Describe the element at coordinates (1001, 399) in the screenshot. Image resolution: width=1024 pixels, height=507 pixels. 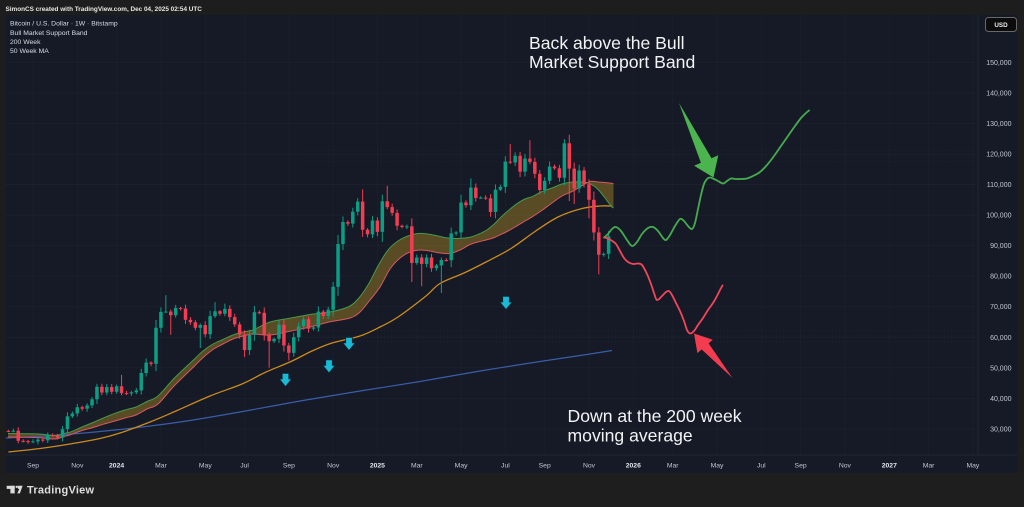
I see `svg-text: 40,000` at that location.